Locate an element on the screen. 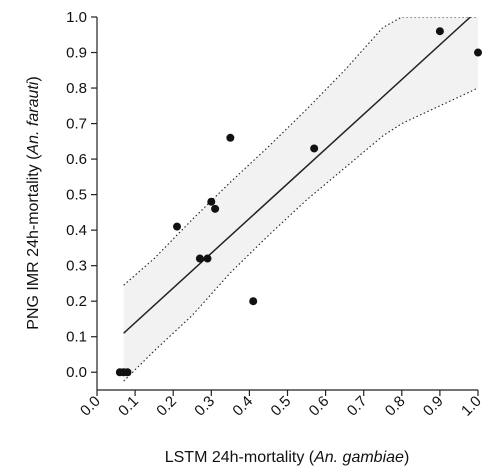 The image size is (488, 470). x-axis-title-prefix: LSTM 24h-mortality ( is located at coordinates (240, 457).